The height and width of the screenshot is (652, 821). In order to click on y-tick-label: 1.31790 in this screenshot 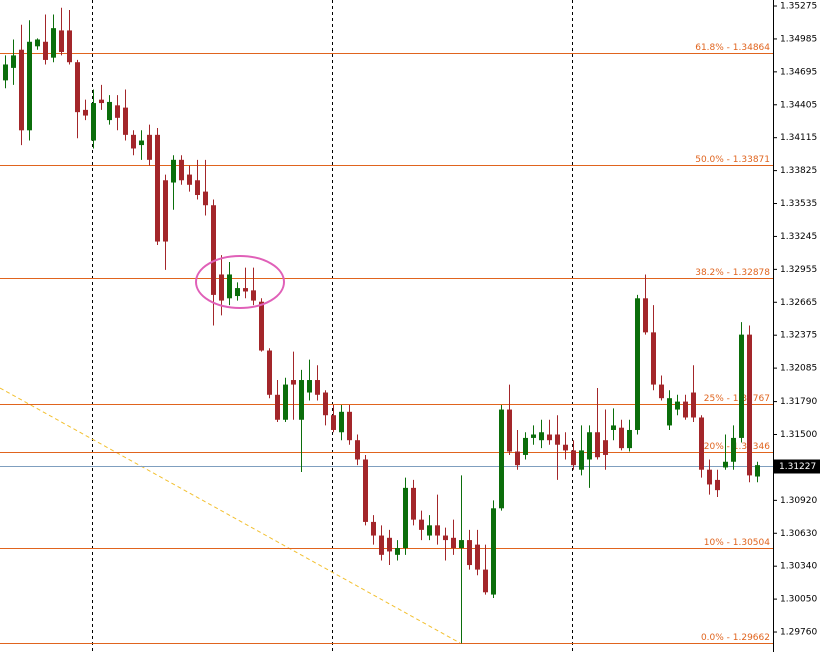, I will do `click(798, 402)`.